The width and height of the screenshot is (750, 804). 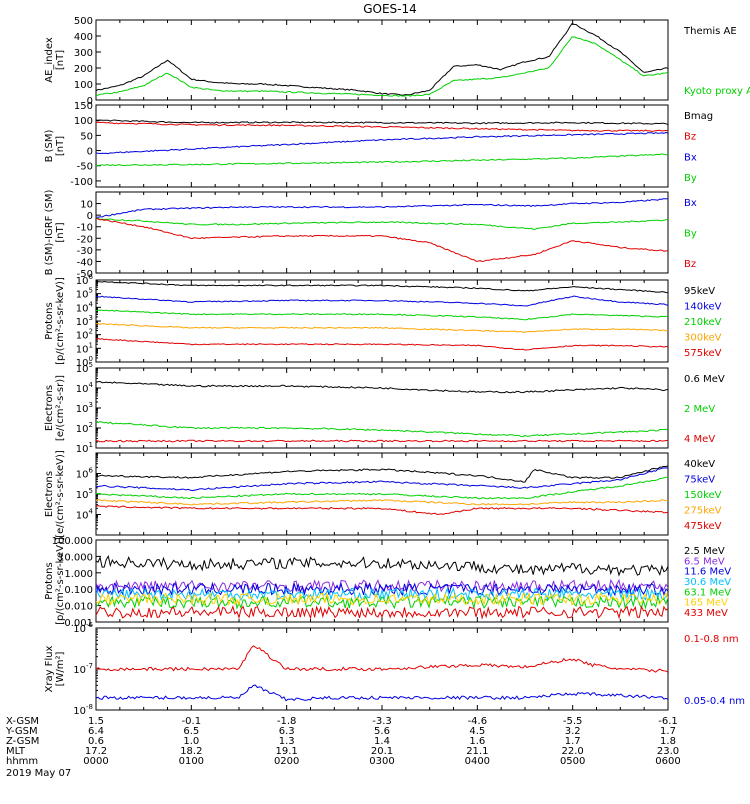 What do you see at coordinates (668, 751) in the screenshot?
I see `footer-value: 23.0` at bounding box center [668, 751].